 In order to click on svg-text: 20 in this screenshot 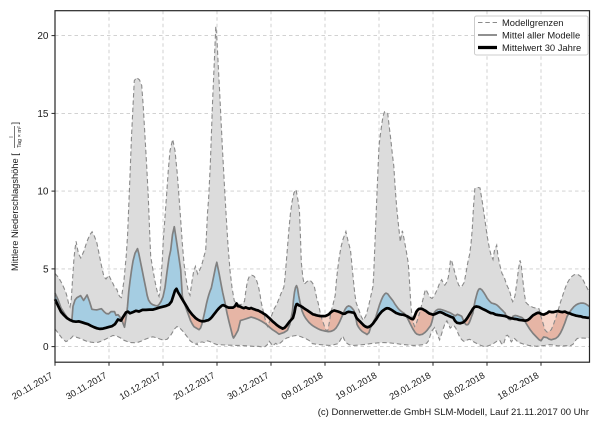, I will do `click(43, 36)`.